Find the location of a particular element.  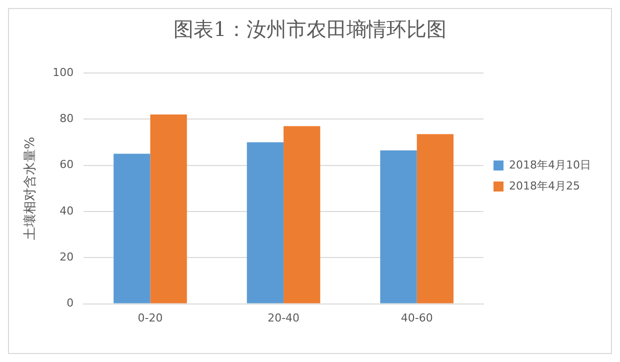

y-axis-title: 土壤相对含水量% is located at coordinates (30, 188).